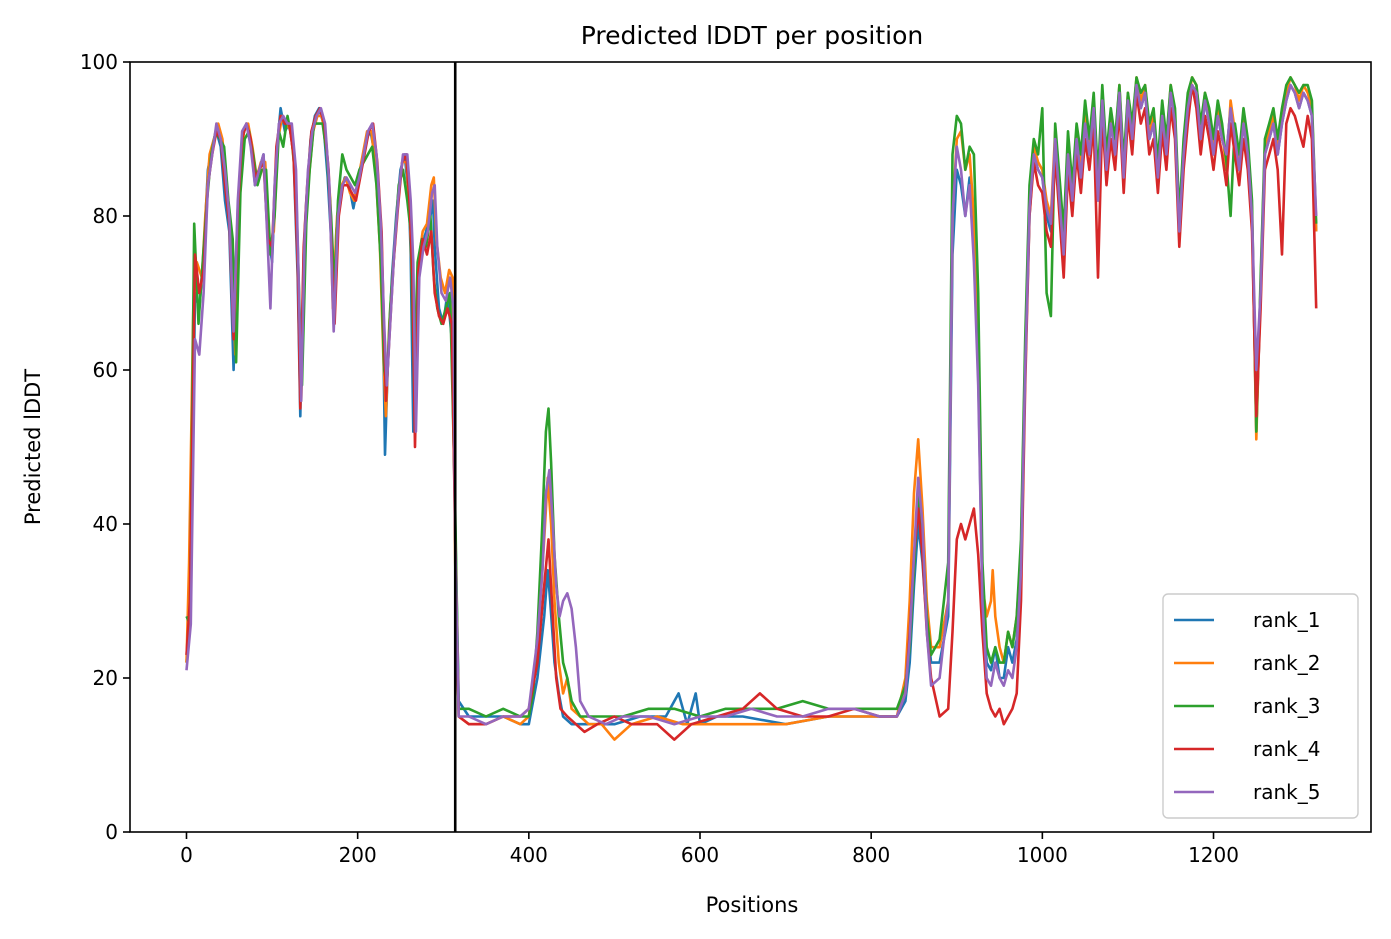 Image resolution: width=1391 pixels, height=939 pixels. I want to click on chart-title: Predicted lDDT per position, so click(752, 35).